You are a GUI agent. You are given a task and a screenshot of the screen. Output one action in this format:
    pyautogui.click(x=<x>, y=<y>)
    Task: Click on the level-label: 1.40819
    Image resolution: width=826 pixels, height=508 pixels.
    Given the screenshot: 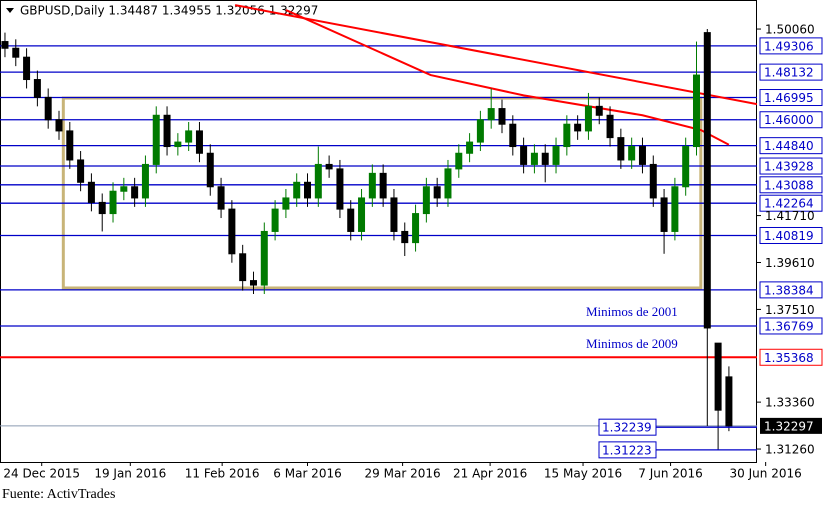 What is the action you would take?
    pyautogui.click(x=789, y=236)
    